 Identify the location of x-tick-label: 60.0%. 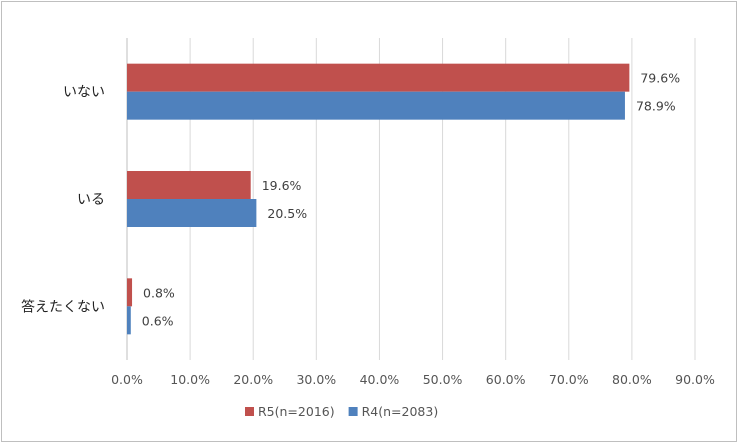
(506, 379).